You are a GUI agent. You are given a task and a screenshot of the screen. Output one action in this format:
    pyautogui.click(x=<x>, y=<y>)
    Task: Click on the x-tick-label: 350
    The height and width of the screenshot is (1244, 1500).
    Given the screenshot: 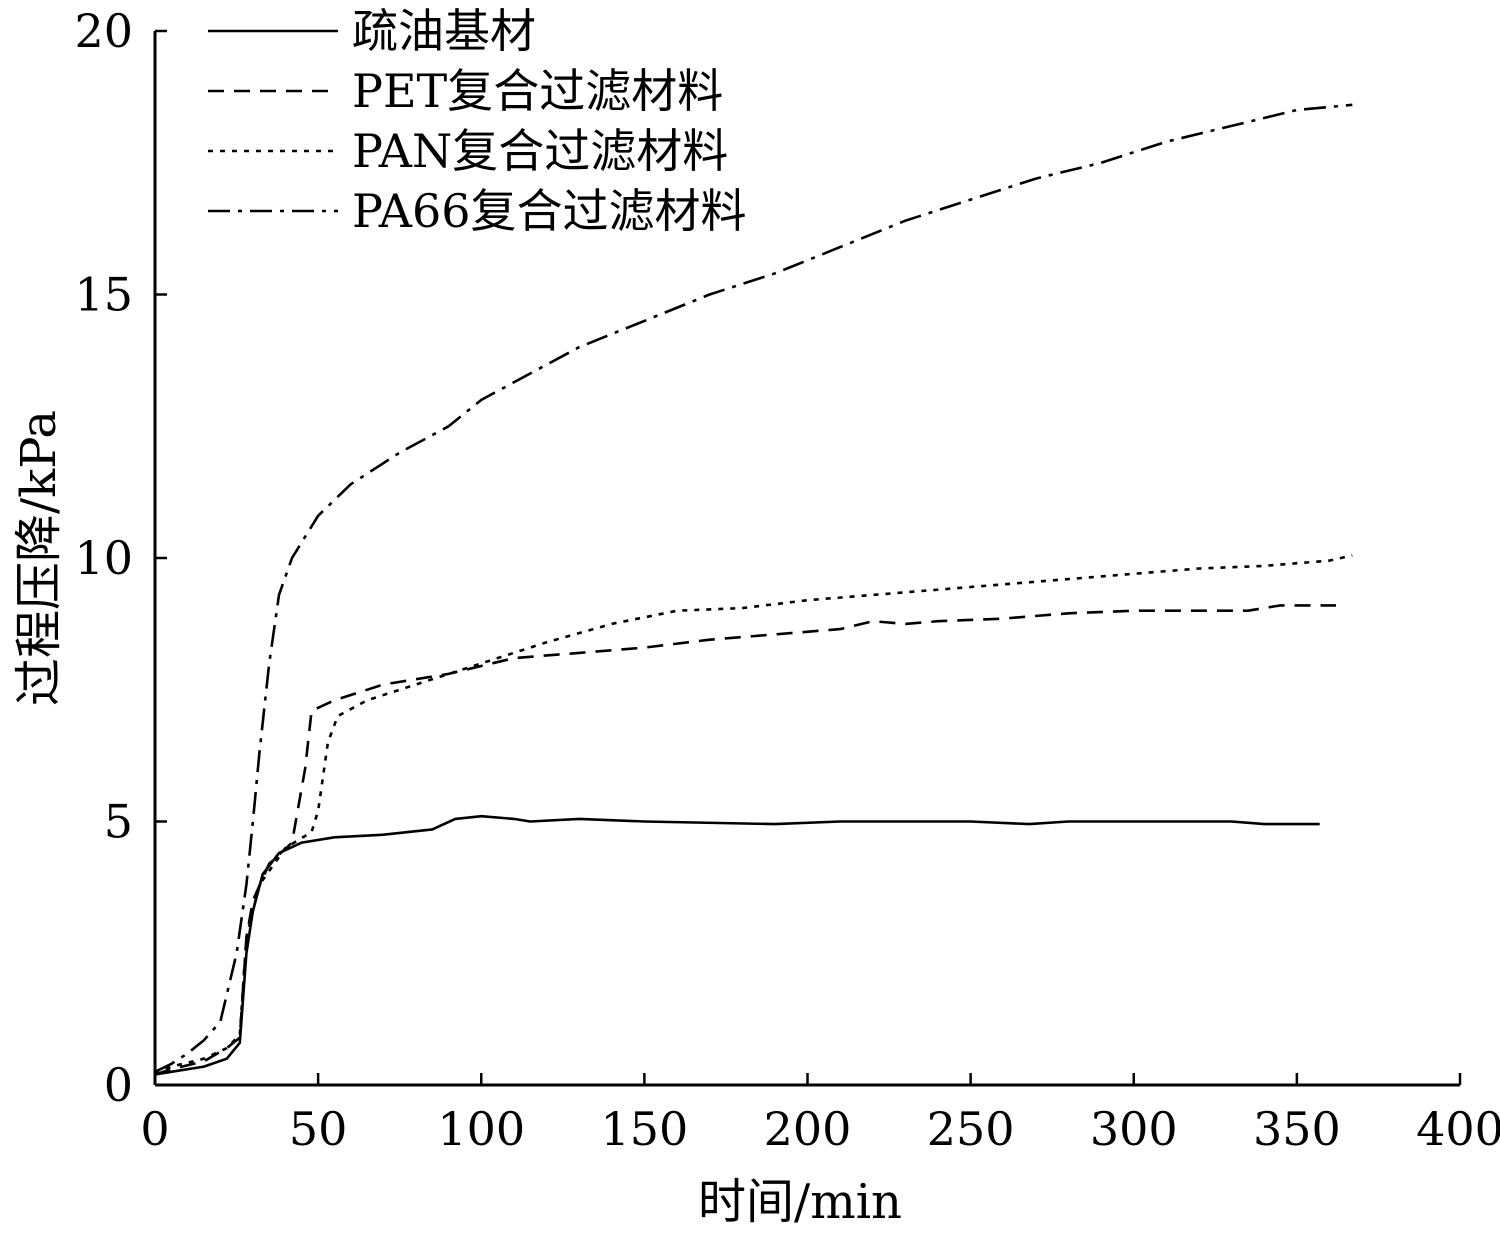 What is the action you would take?
    pyautogui.click(x=1297, y=1129)
    